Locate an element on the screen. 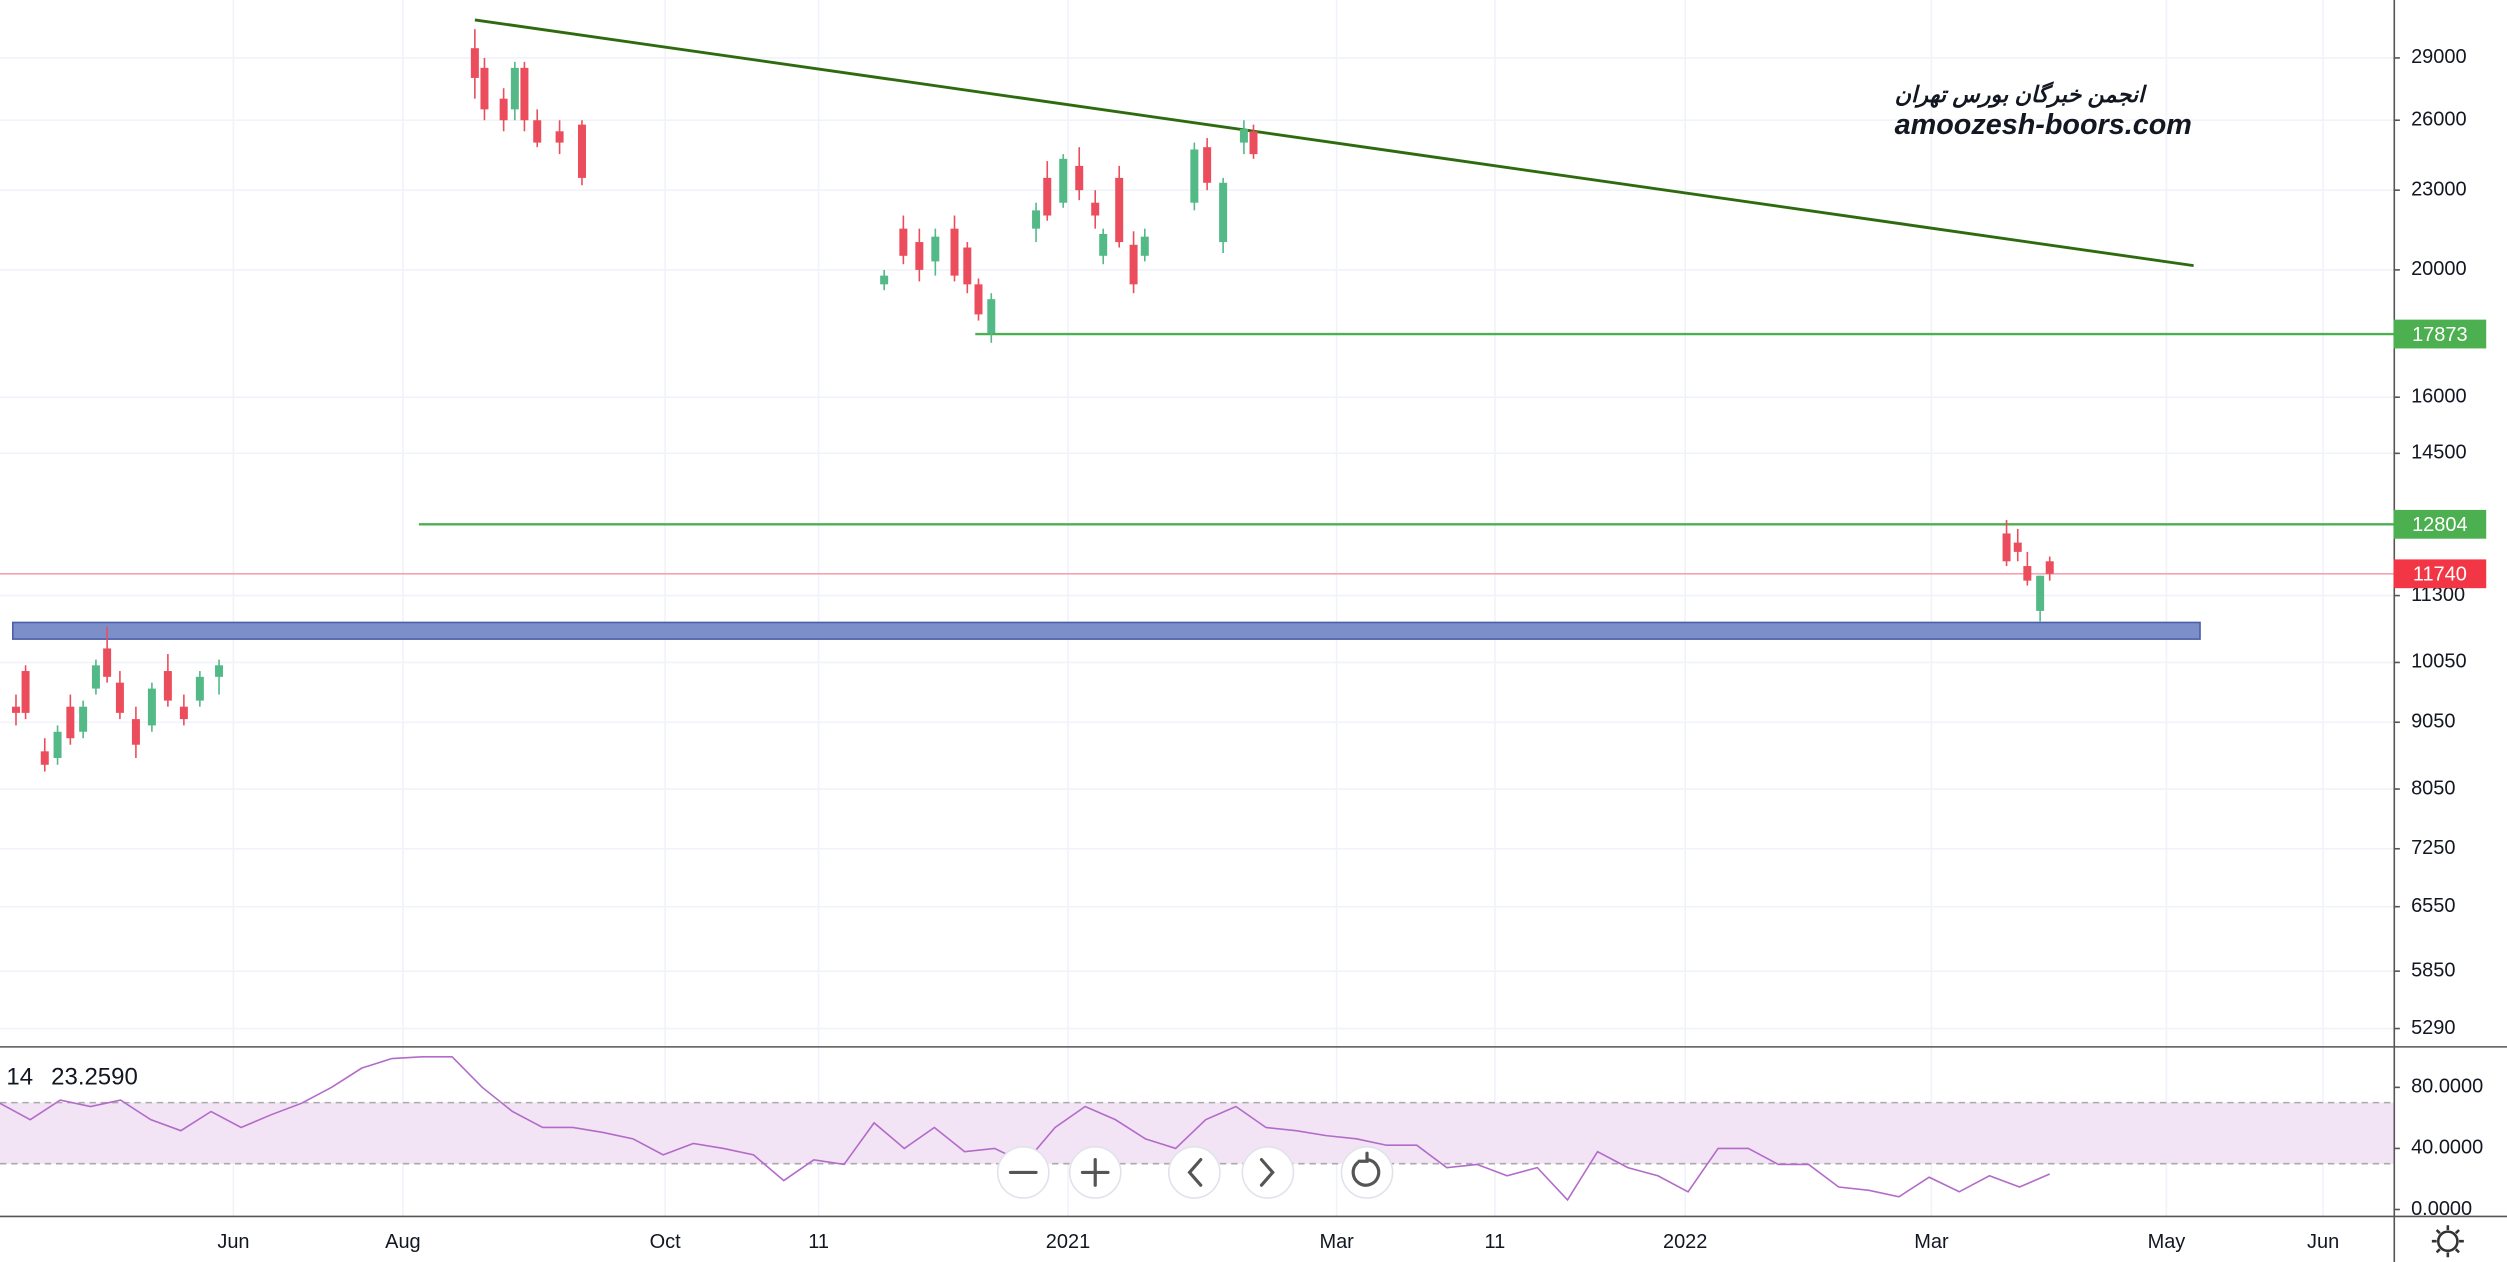 This screenshot has height=1262, width=2507. y-tick-label: 29000 is located at coordinates (2439, 57).